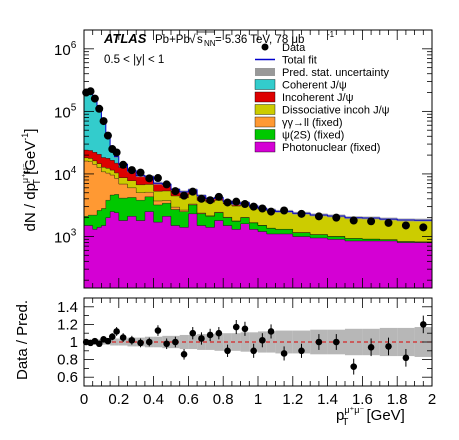 This screenshot has height=440, width=459. Describe the element at coordinates (134, 60) in the screenshot. I see `rapidity-label: 0.5 < |y| < 1` at that location.